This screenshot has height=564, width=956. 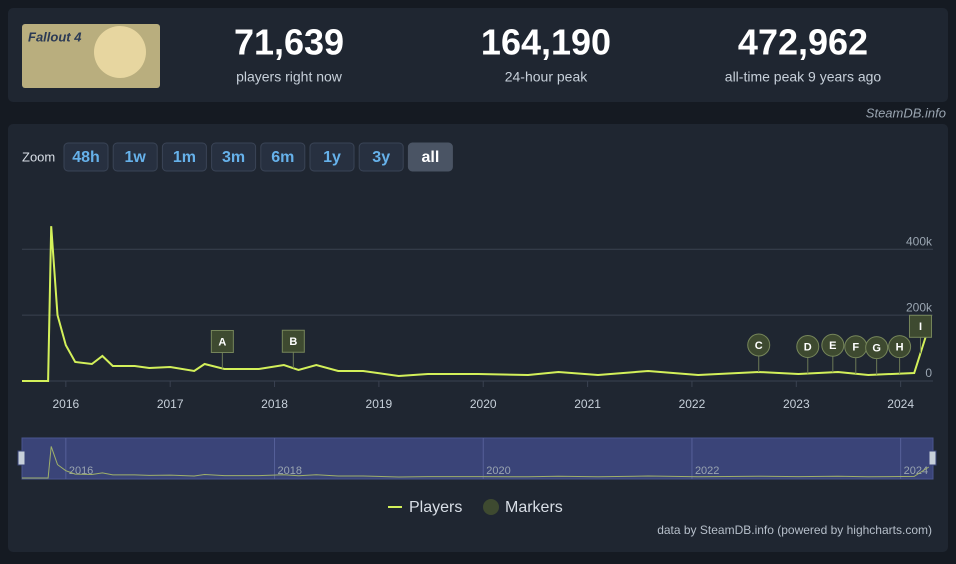 I want to click on x-tick-label: 2017, so click(x=170, y=404).